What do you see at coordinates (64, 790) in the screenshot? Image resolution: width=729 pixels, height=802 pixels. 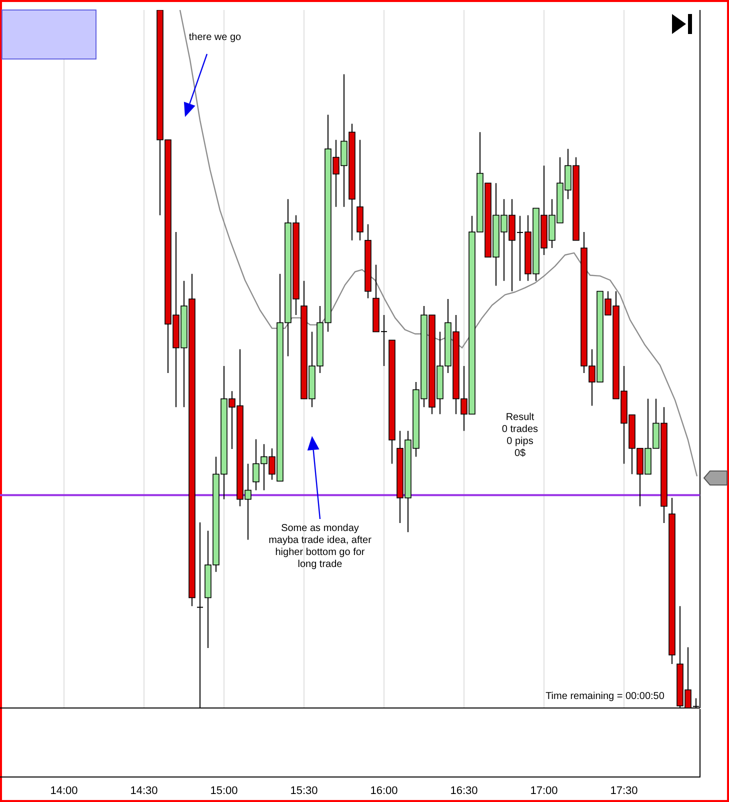 I see `x-tick-label: 14:00` at bounding box center [64, 790].